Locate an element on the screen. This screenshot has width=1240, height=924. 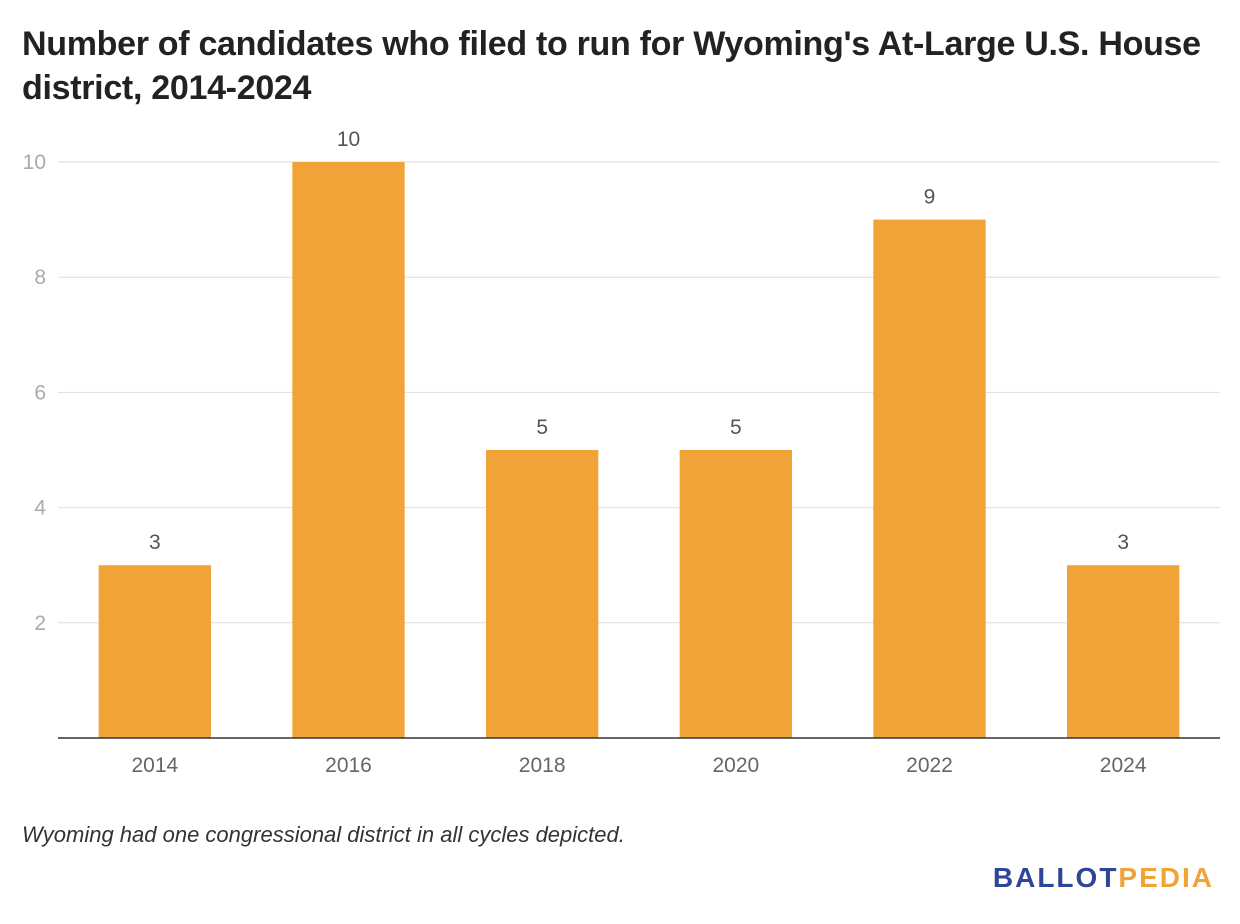
data-label-2016: 10 is located at coordinates (348, 139).